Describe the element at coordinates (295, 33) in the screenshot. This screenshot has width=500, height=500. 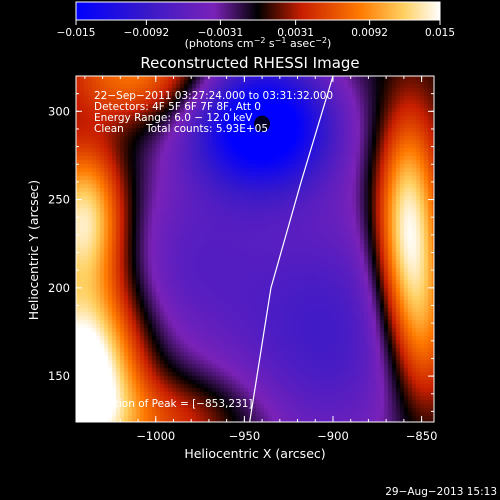
I see `colorbar-tick-label: 0.0031` at that location.